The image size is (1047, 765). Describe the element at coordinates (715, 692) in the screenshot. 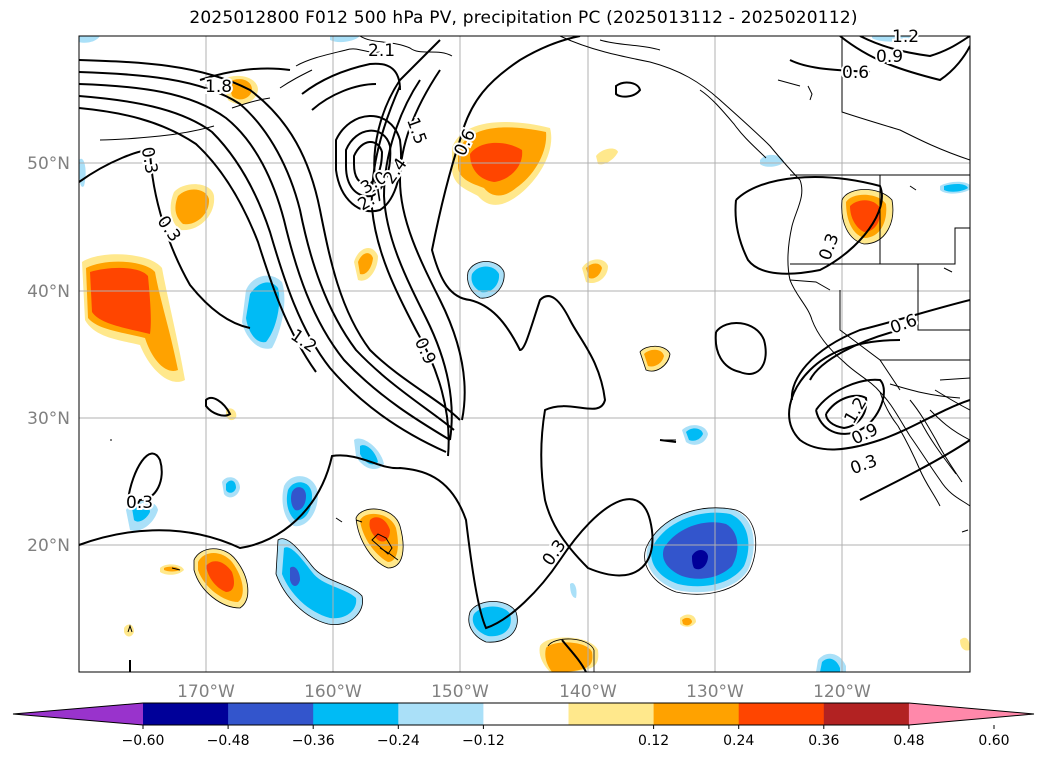

I see `lon-label: 130°W` at that location.